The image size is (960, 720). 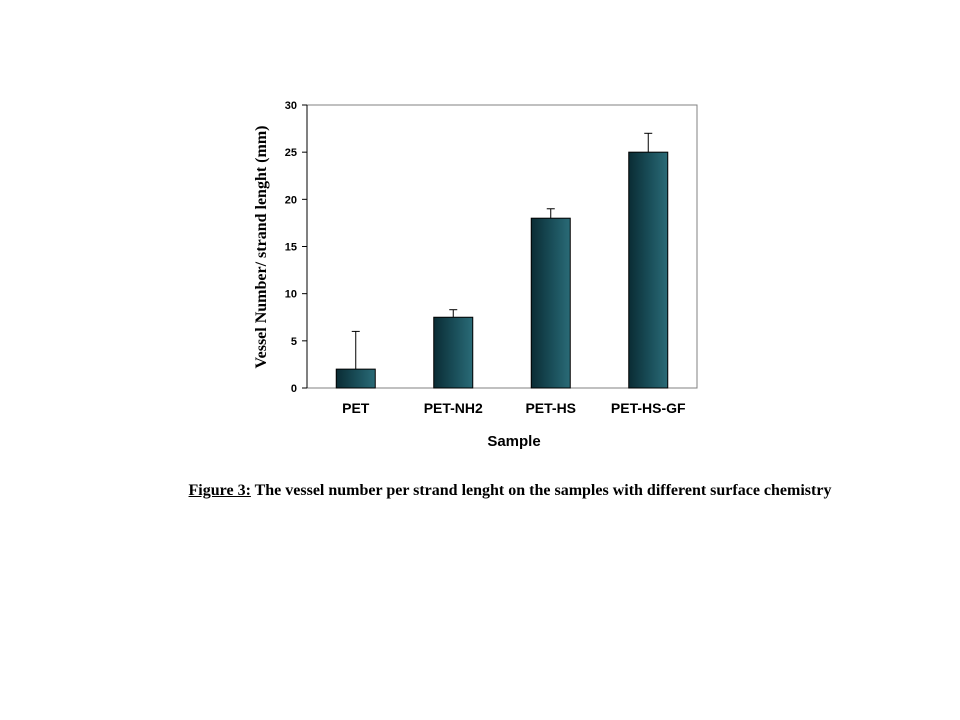 What do you see at coordinates (291, 248) in the screenshot?
I see `y-tick-label: 15` at bounding box center [291, 248].